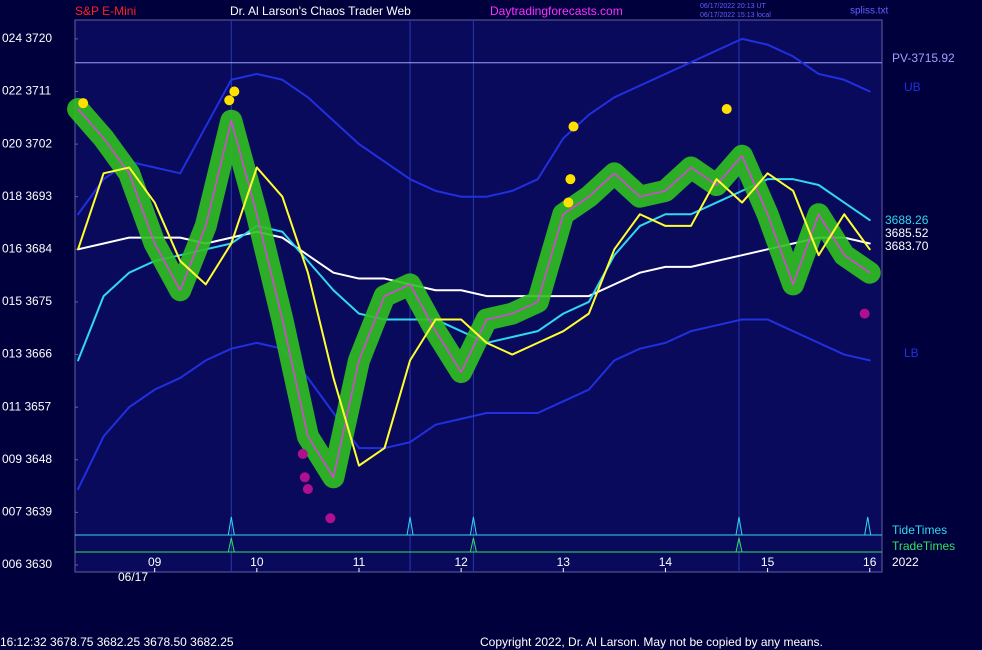 The width and height of the screenshot is (982, 650). I want to click on last-value-label: 3688.26, so click(907, 220).